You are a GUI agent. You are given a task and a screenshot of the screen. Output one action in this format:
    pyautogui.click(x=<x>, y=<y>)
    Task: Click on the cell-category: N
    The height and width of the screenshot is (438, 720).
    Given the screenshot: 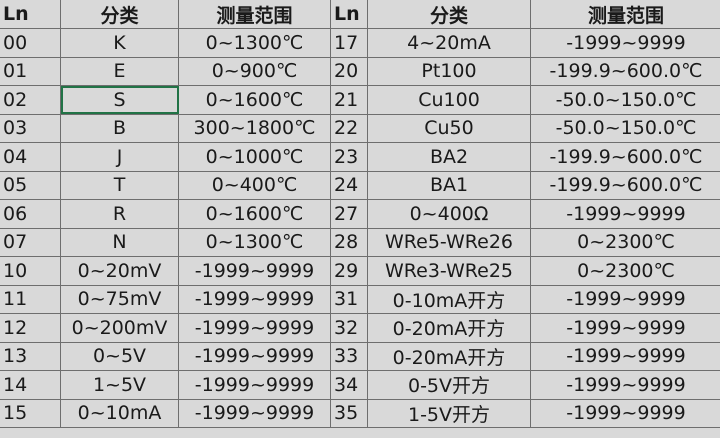 What is the action you would take?
    pyautogui.click(x=119, y=242)
    